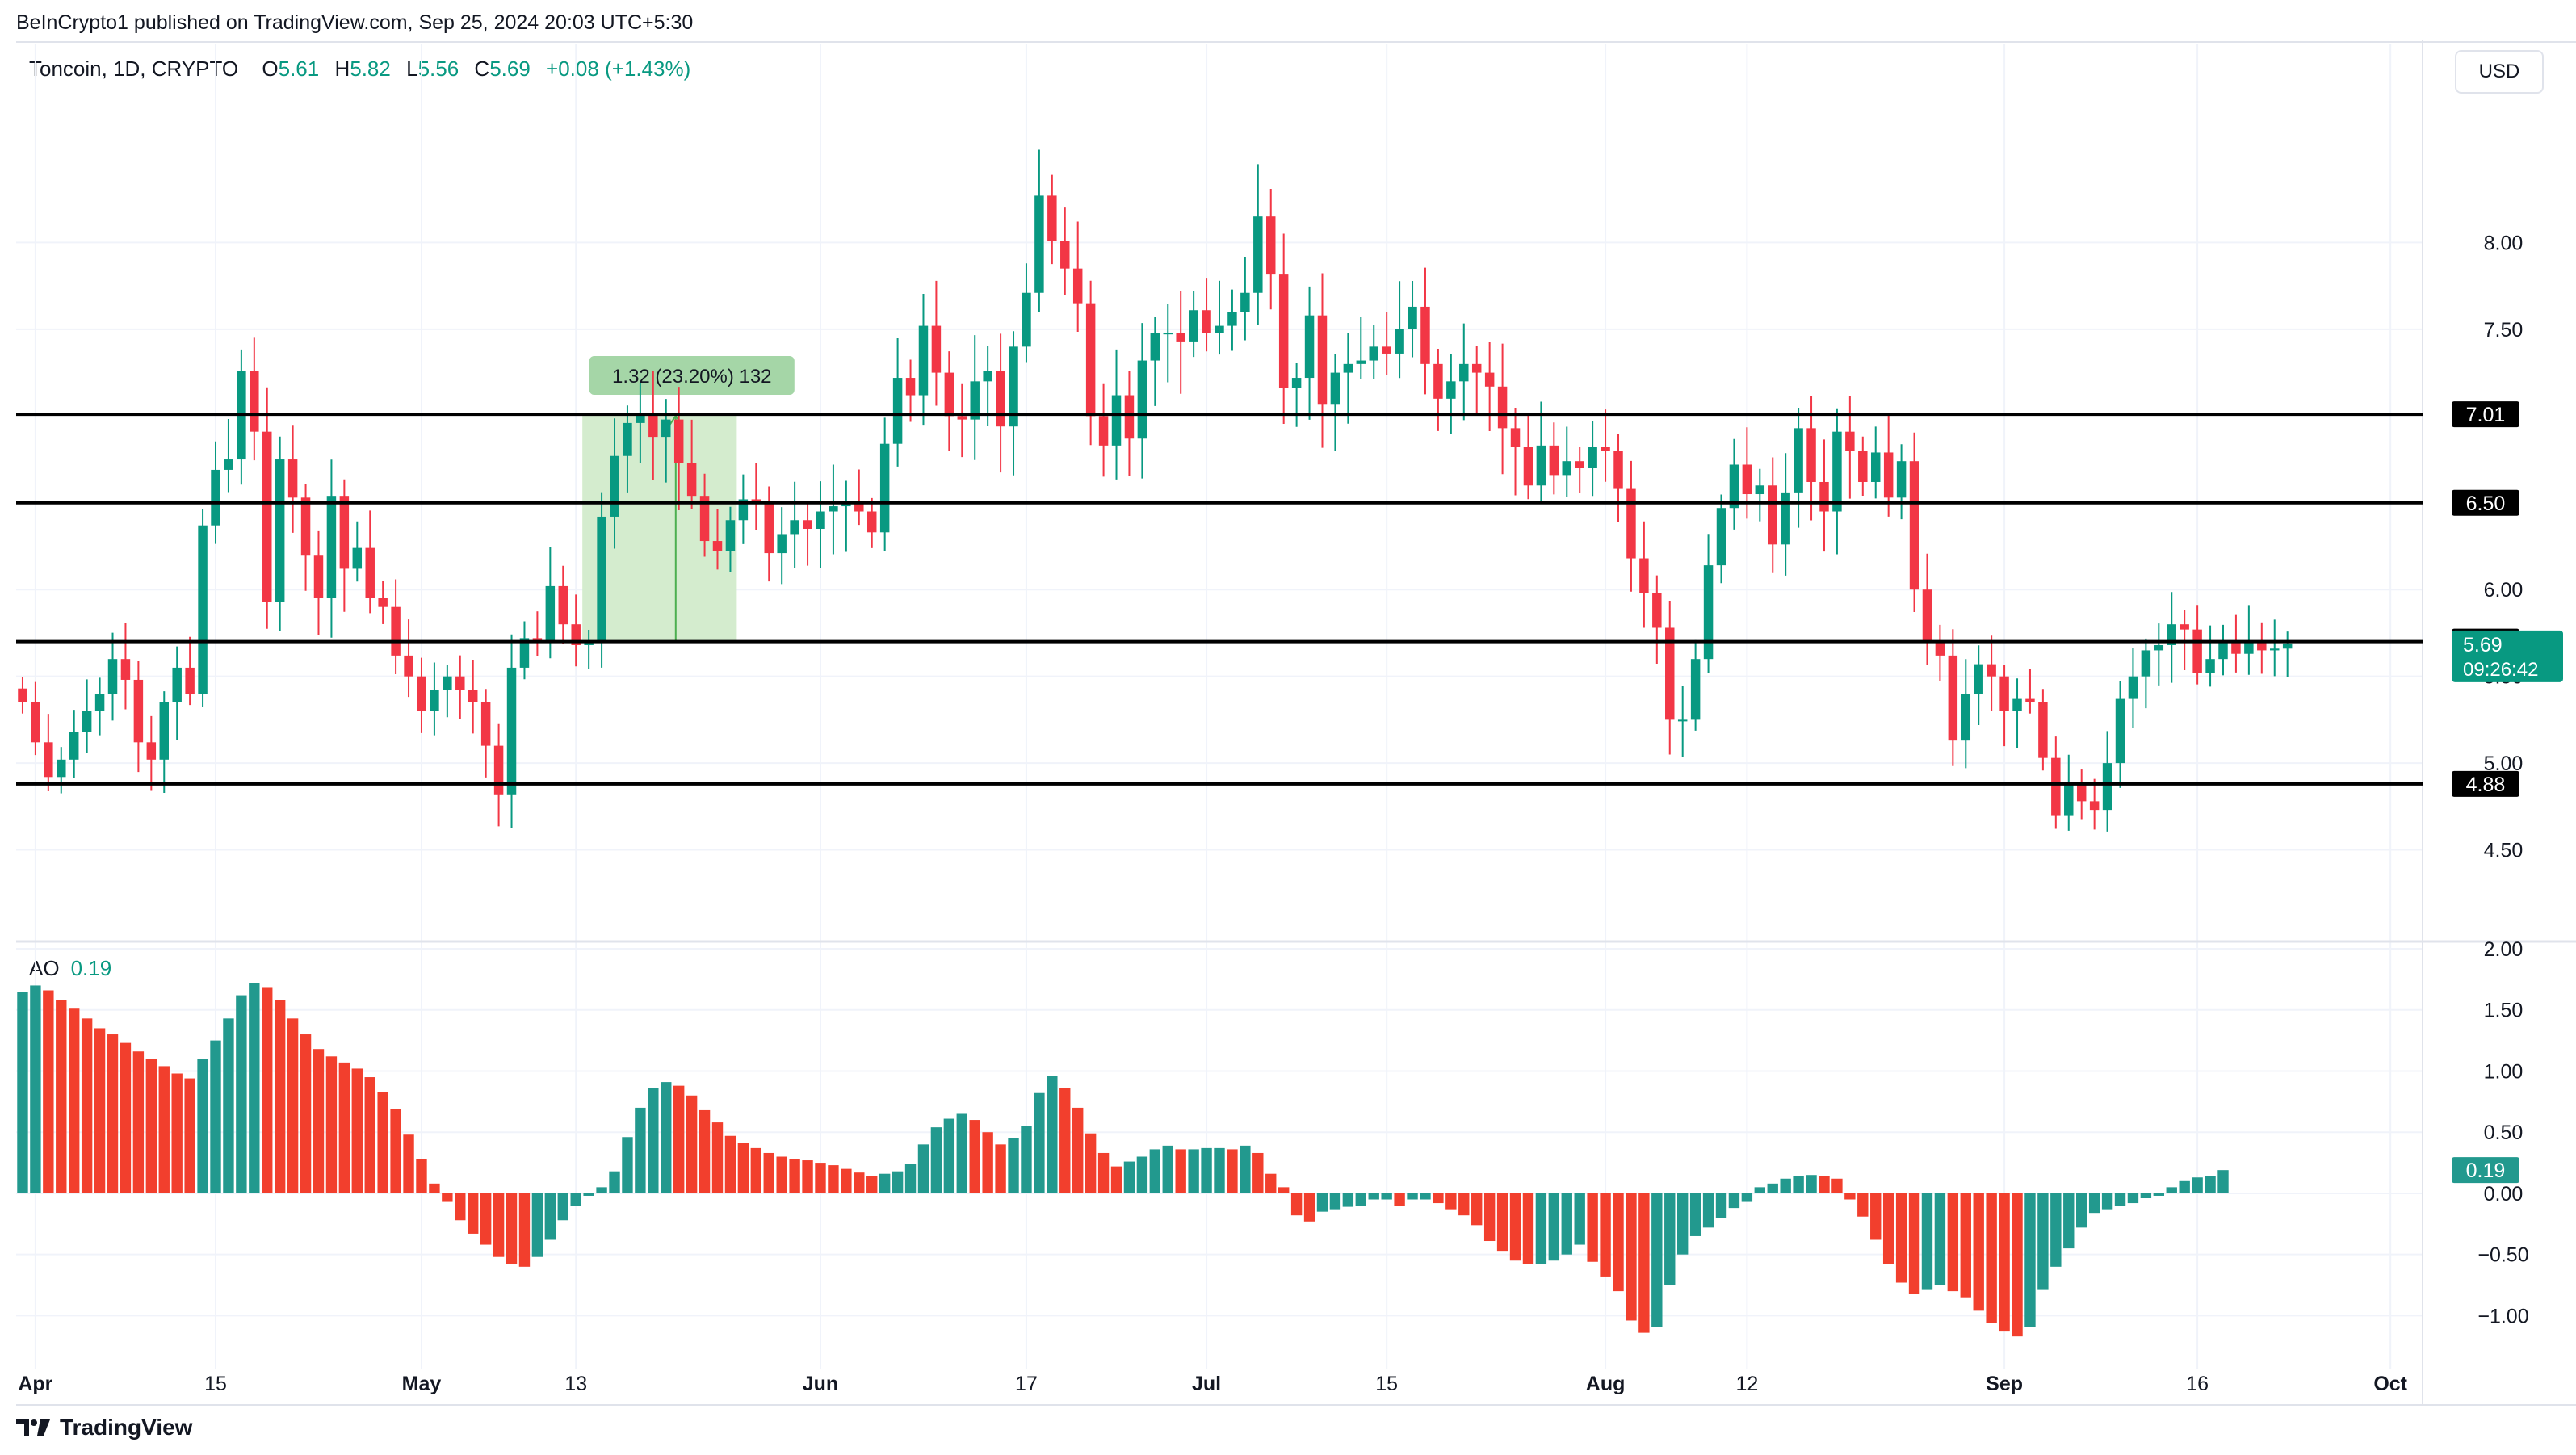 The image size is (2576, 1455). Describe the element at coordinates (2490, 1132) in the screenshot. I see `ao-axis: 2.00 1.50 1.00 0.50 0.00 −0.50 −1.00 0.19` at that location.